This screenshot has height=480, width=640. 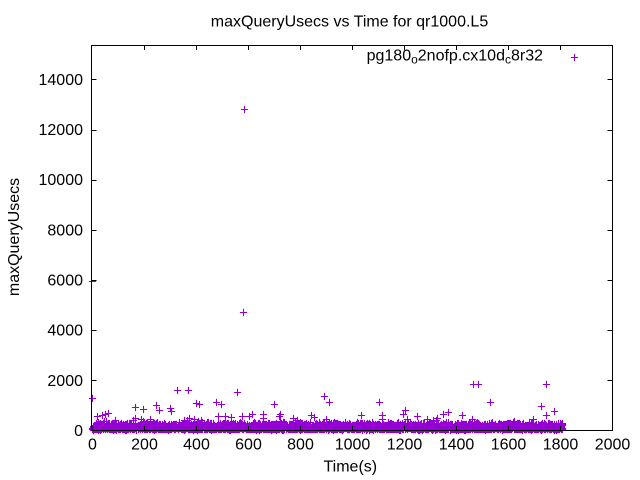 I want to click on svg-text: 6000, so click(x=65, y=281).